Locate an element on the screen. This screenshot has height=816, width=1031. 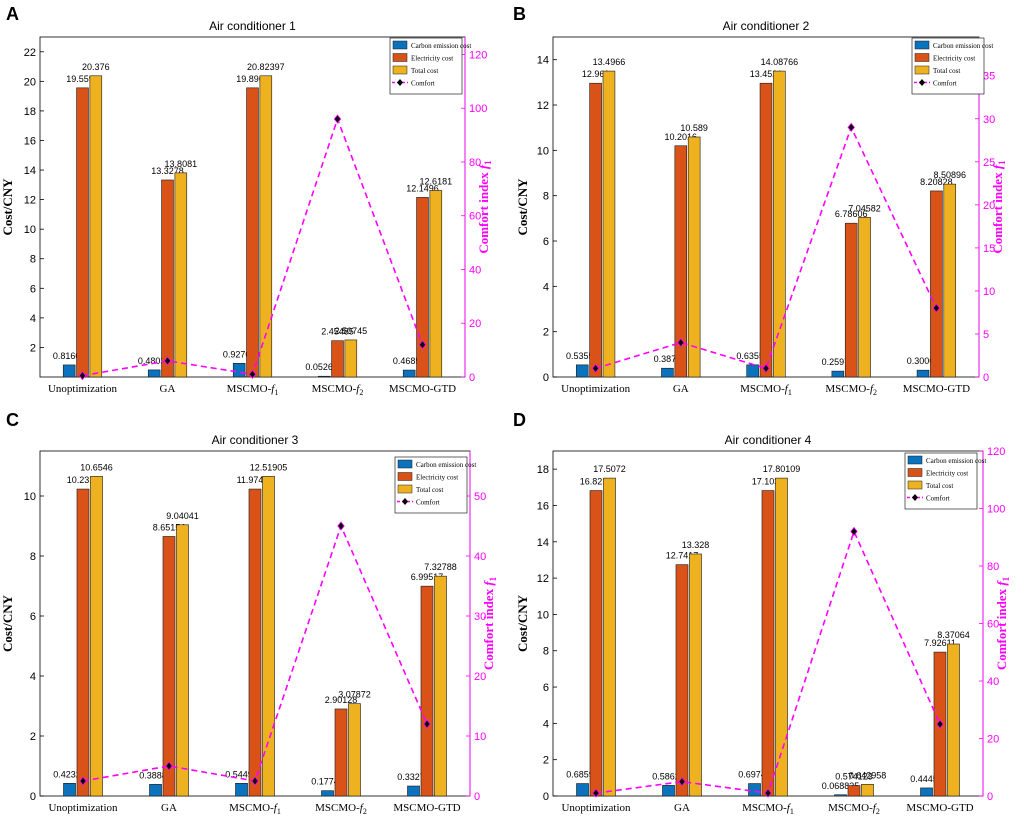
bar-value-label: 11.97414 is located at coordinates (255, 480).